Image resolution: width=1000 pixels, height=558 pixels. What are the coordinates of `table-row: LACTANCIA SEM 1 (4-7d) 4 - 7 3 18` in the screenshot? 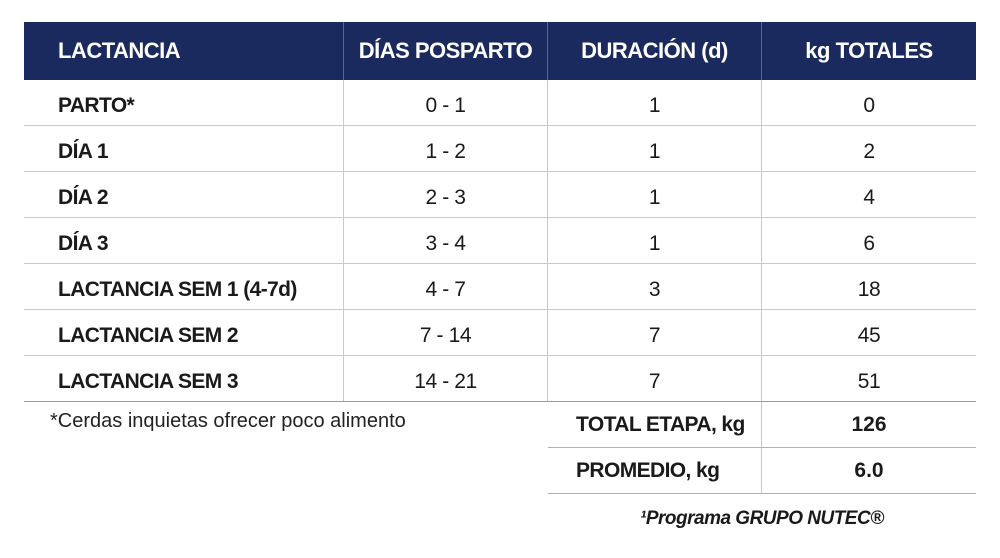 It's located at (500, 287).